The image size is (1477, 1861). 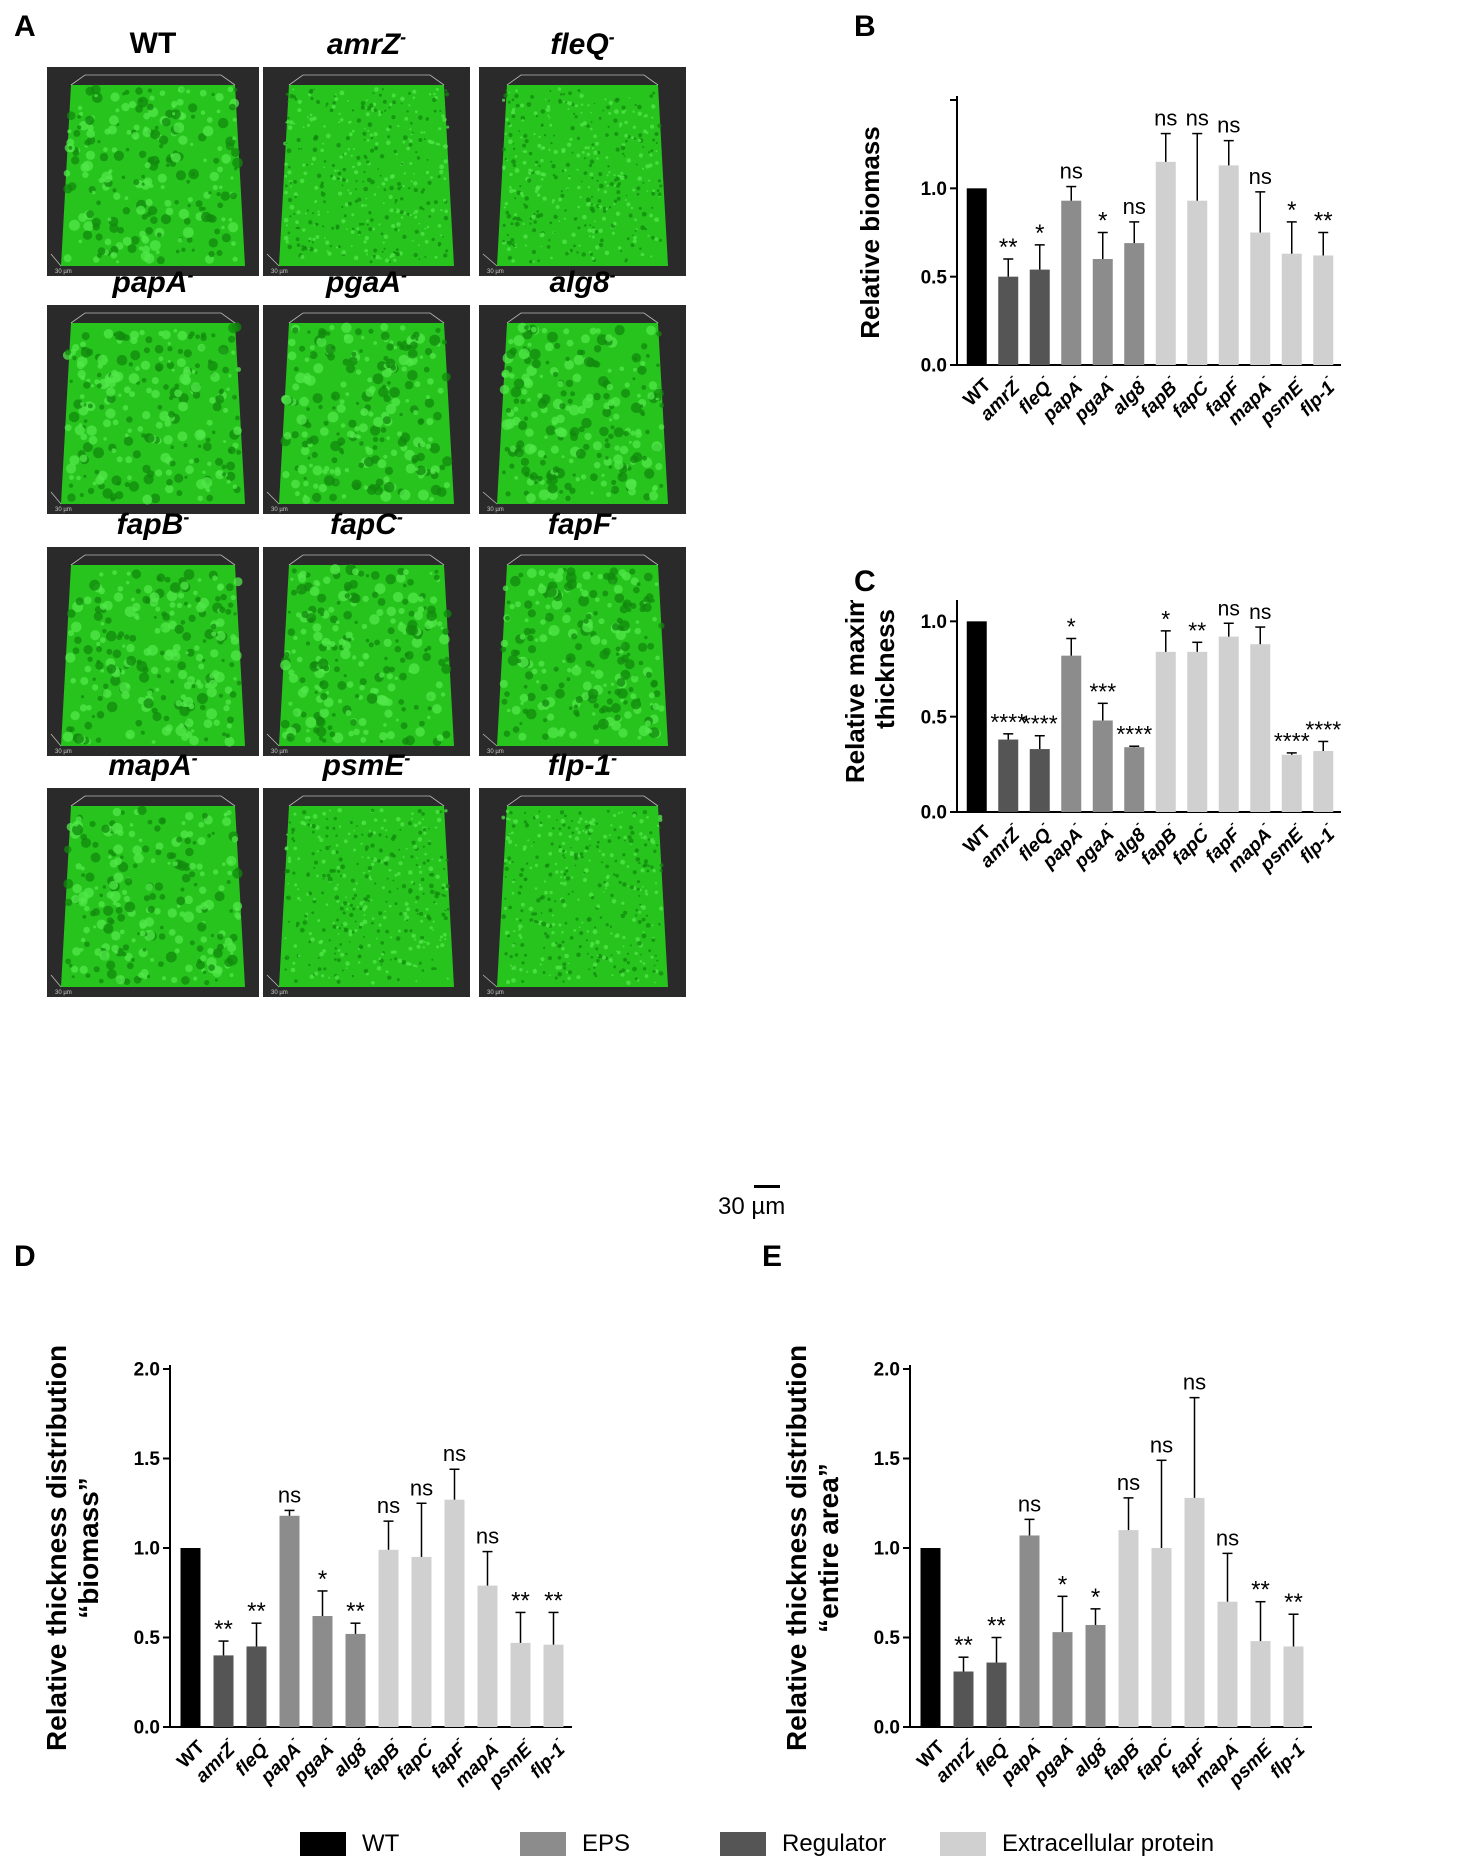 I want to click on bar-psme, so click(x=1260, y=1684).